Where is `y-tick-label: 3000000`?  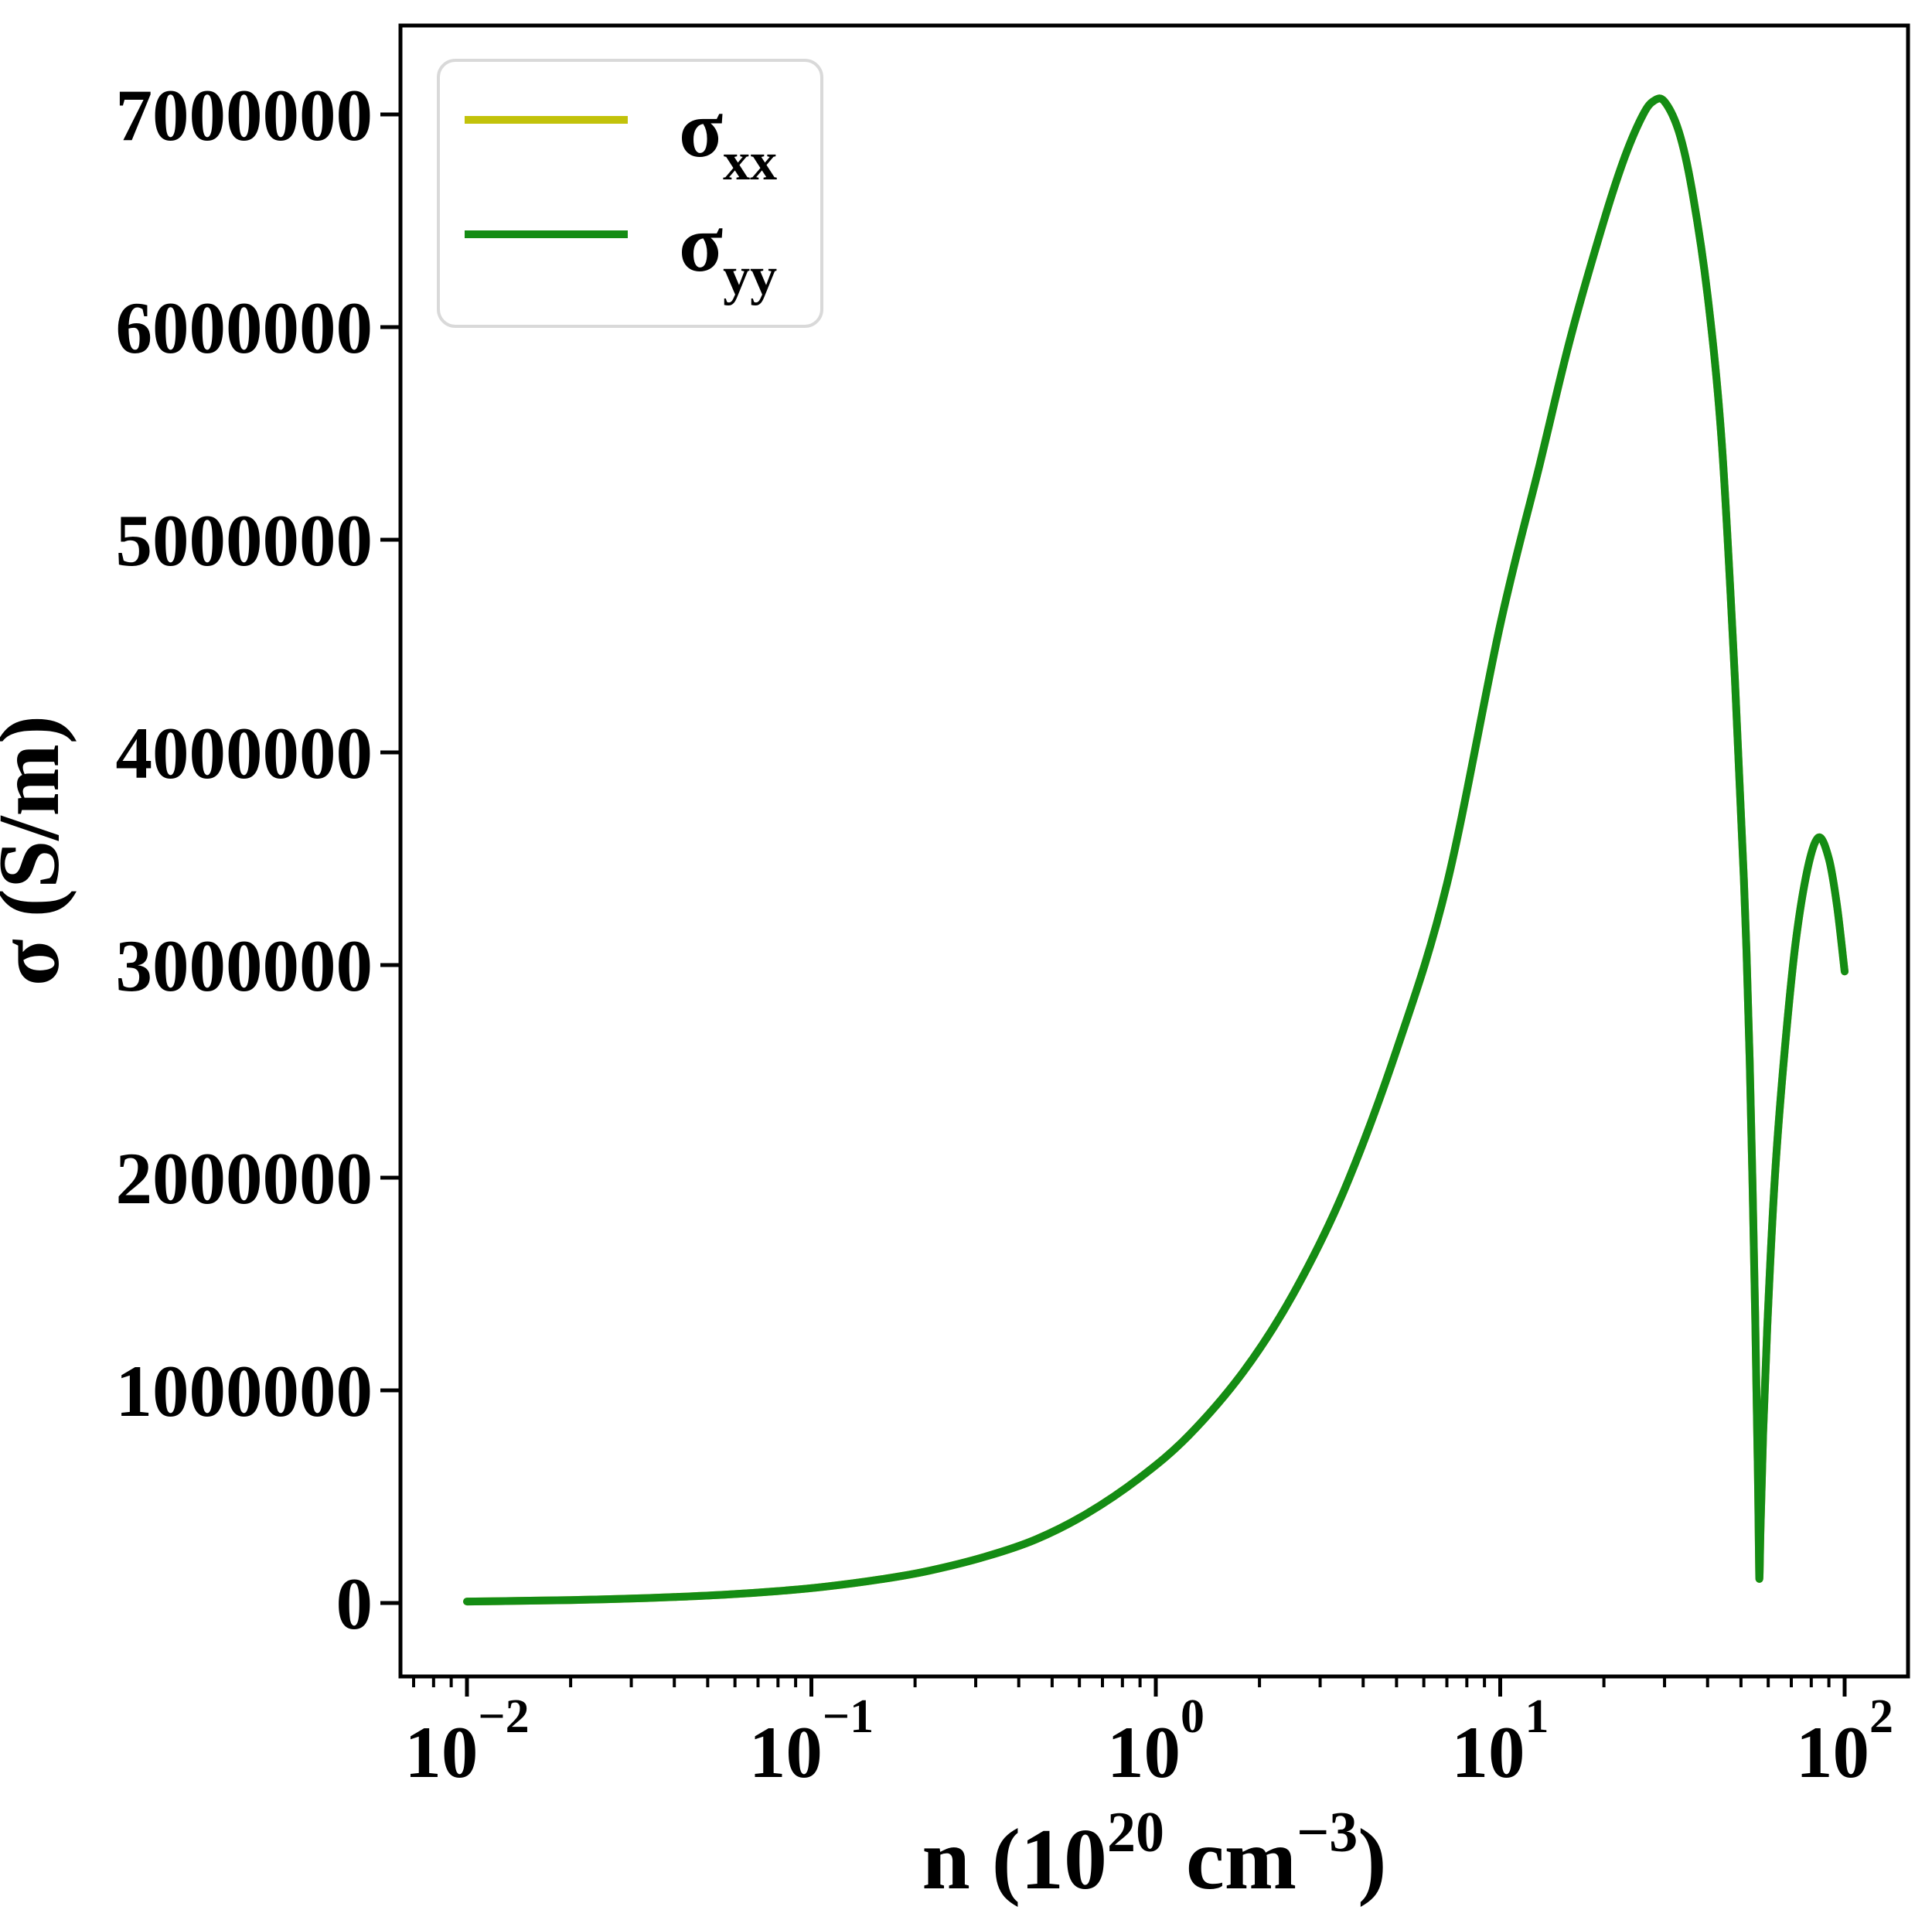
y-tick-label: 3000000 is located at coordinates (244, 966).